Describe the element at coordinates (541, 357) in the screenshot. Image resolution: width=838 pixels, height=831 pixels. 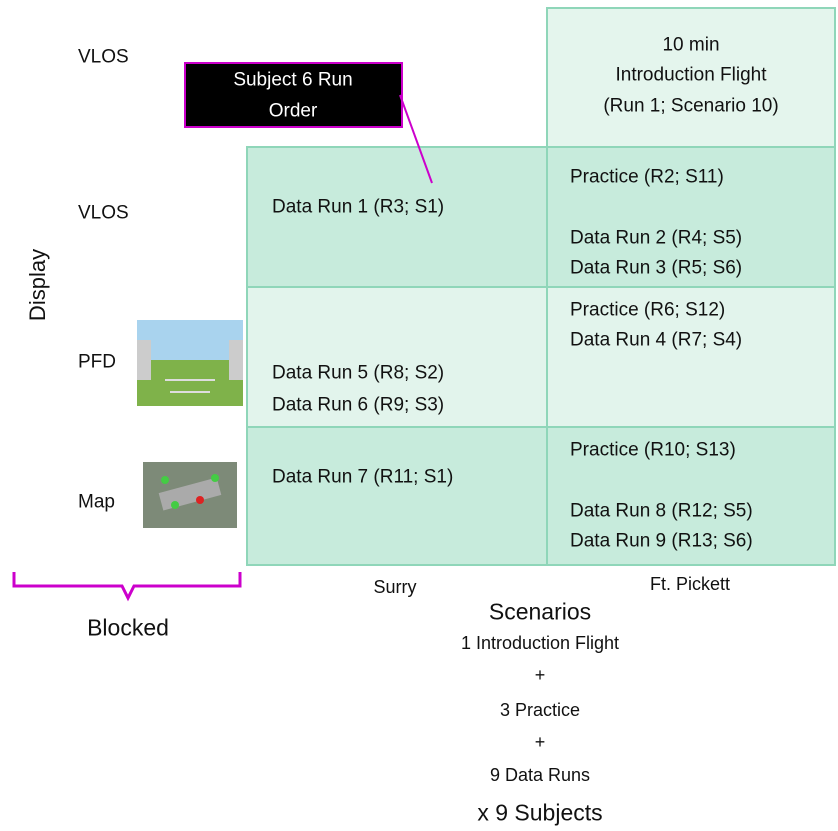
I see `row-pfd` at that location.